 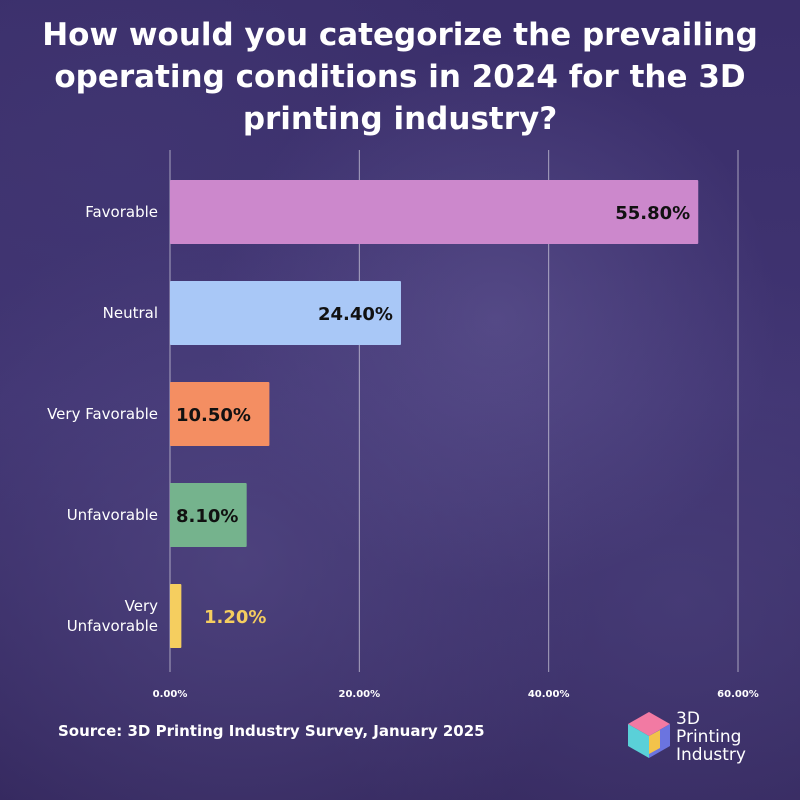 I want to click on logo-line-1: 3D, so click(x=688, y=719).